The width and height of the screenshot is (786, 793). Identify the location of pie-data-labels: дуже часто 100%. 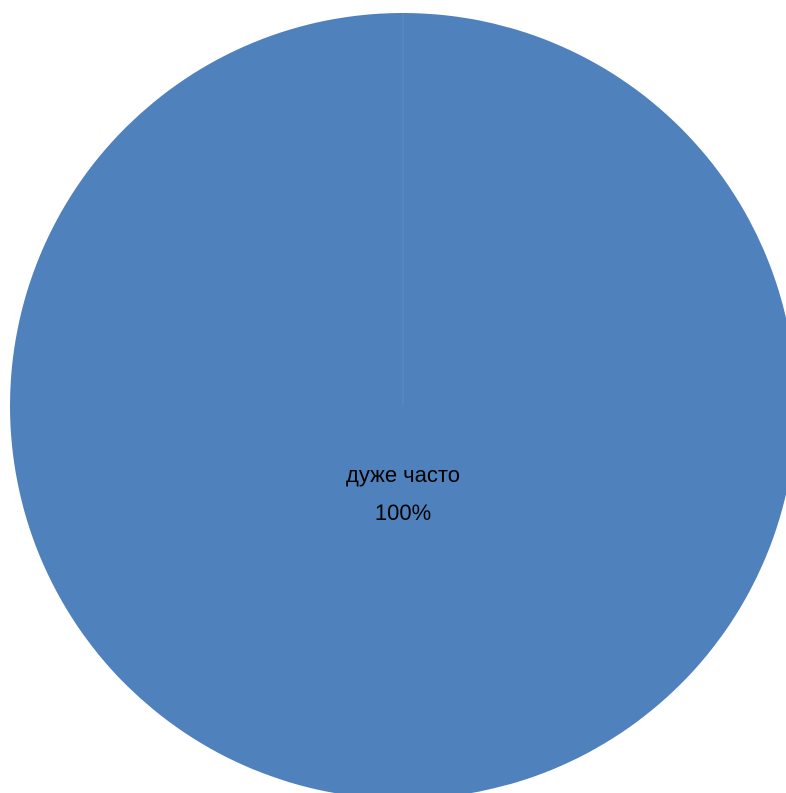
(403, 493).